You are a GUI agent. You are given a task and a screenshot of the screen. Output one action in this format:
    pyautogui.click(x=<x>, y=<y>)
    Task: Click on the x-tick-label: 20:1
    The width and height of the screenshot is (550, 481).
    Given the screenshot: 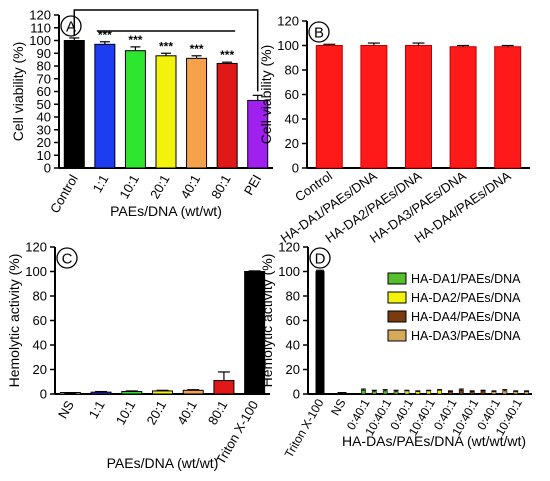 What is the action you would take?
    pyautogui.click(x=160, y=186)
    